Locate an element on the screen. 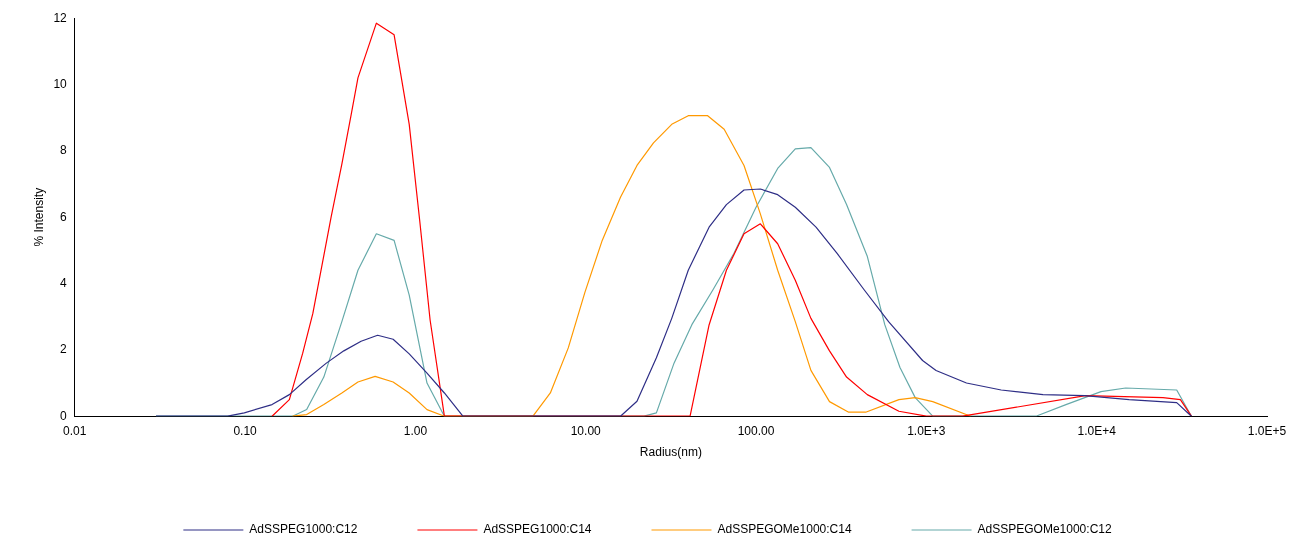  y-tick-label: 4 is located at coordinates (64, 282).